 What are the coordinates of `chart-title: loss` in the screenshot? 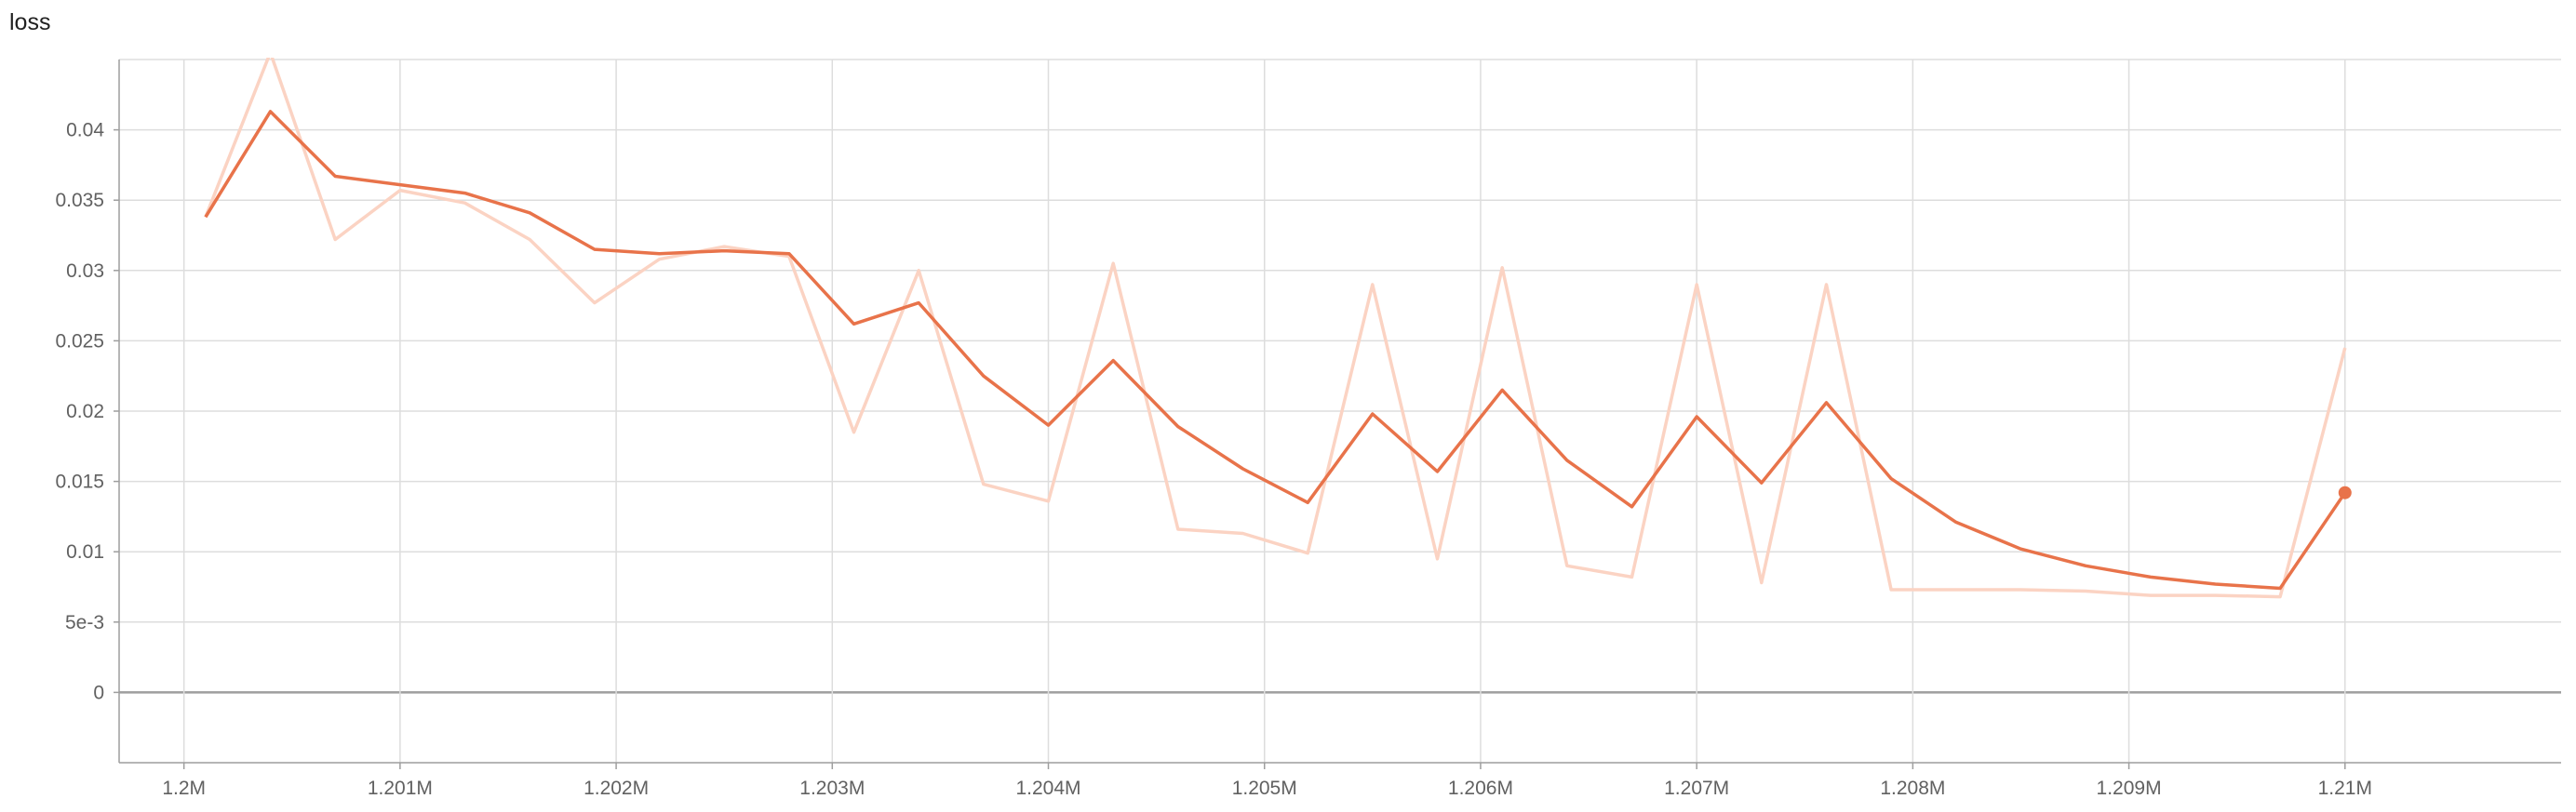 It's located at (30, 22).